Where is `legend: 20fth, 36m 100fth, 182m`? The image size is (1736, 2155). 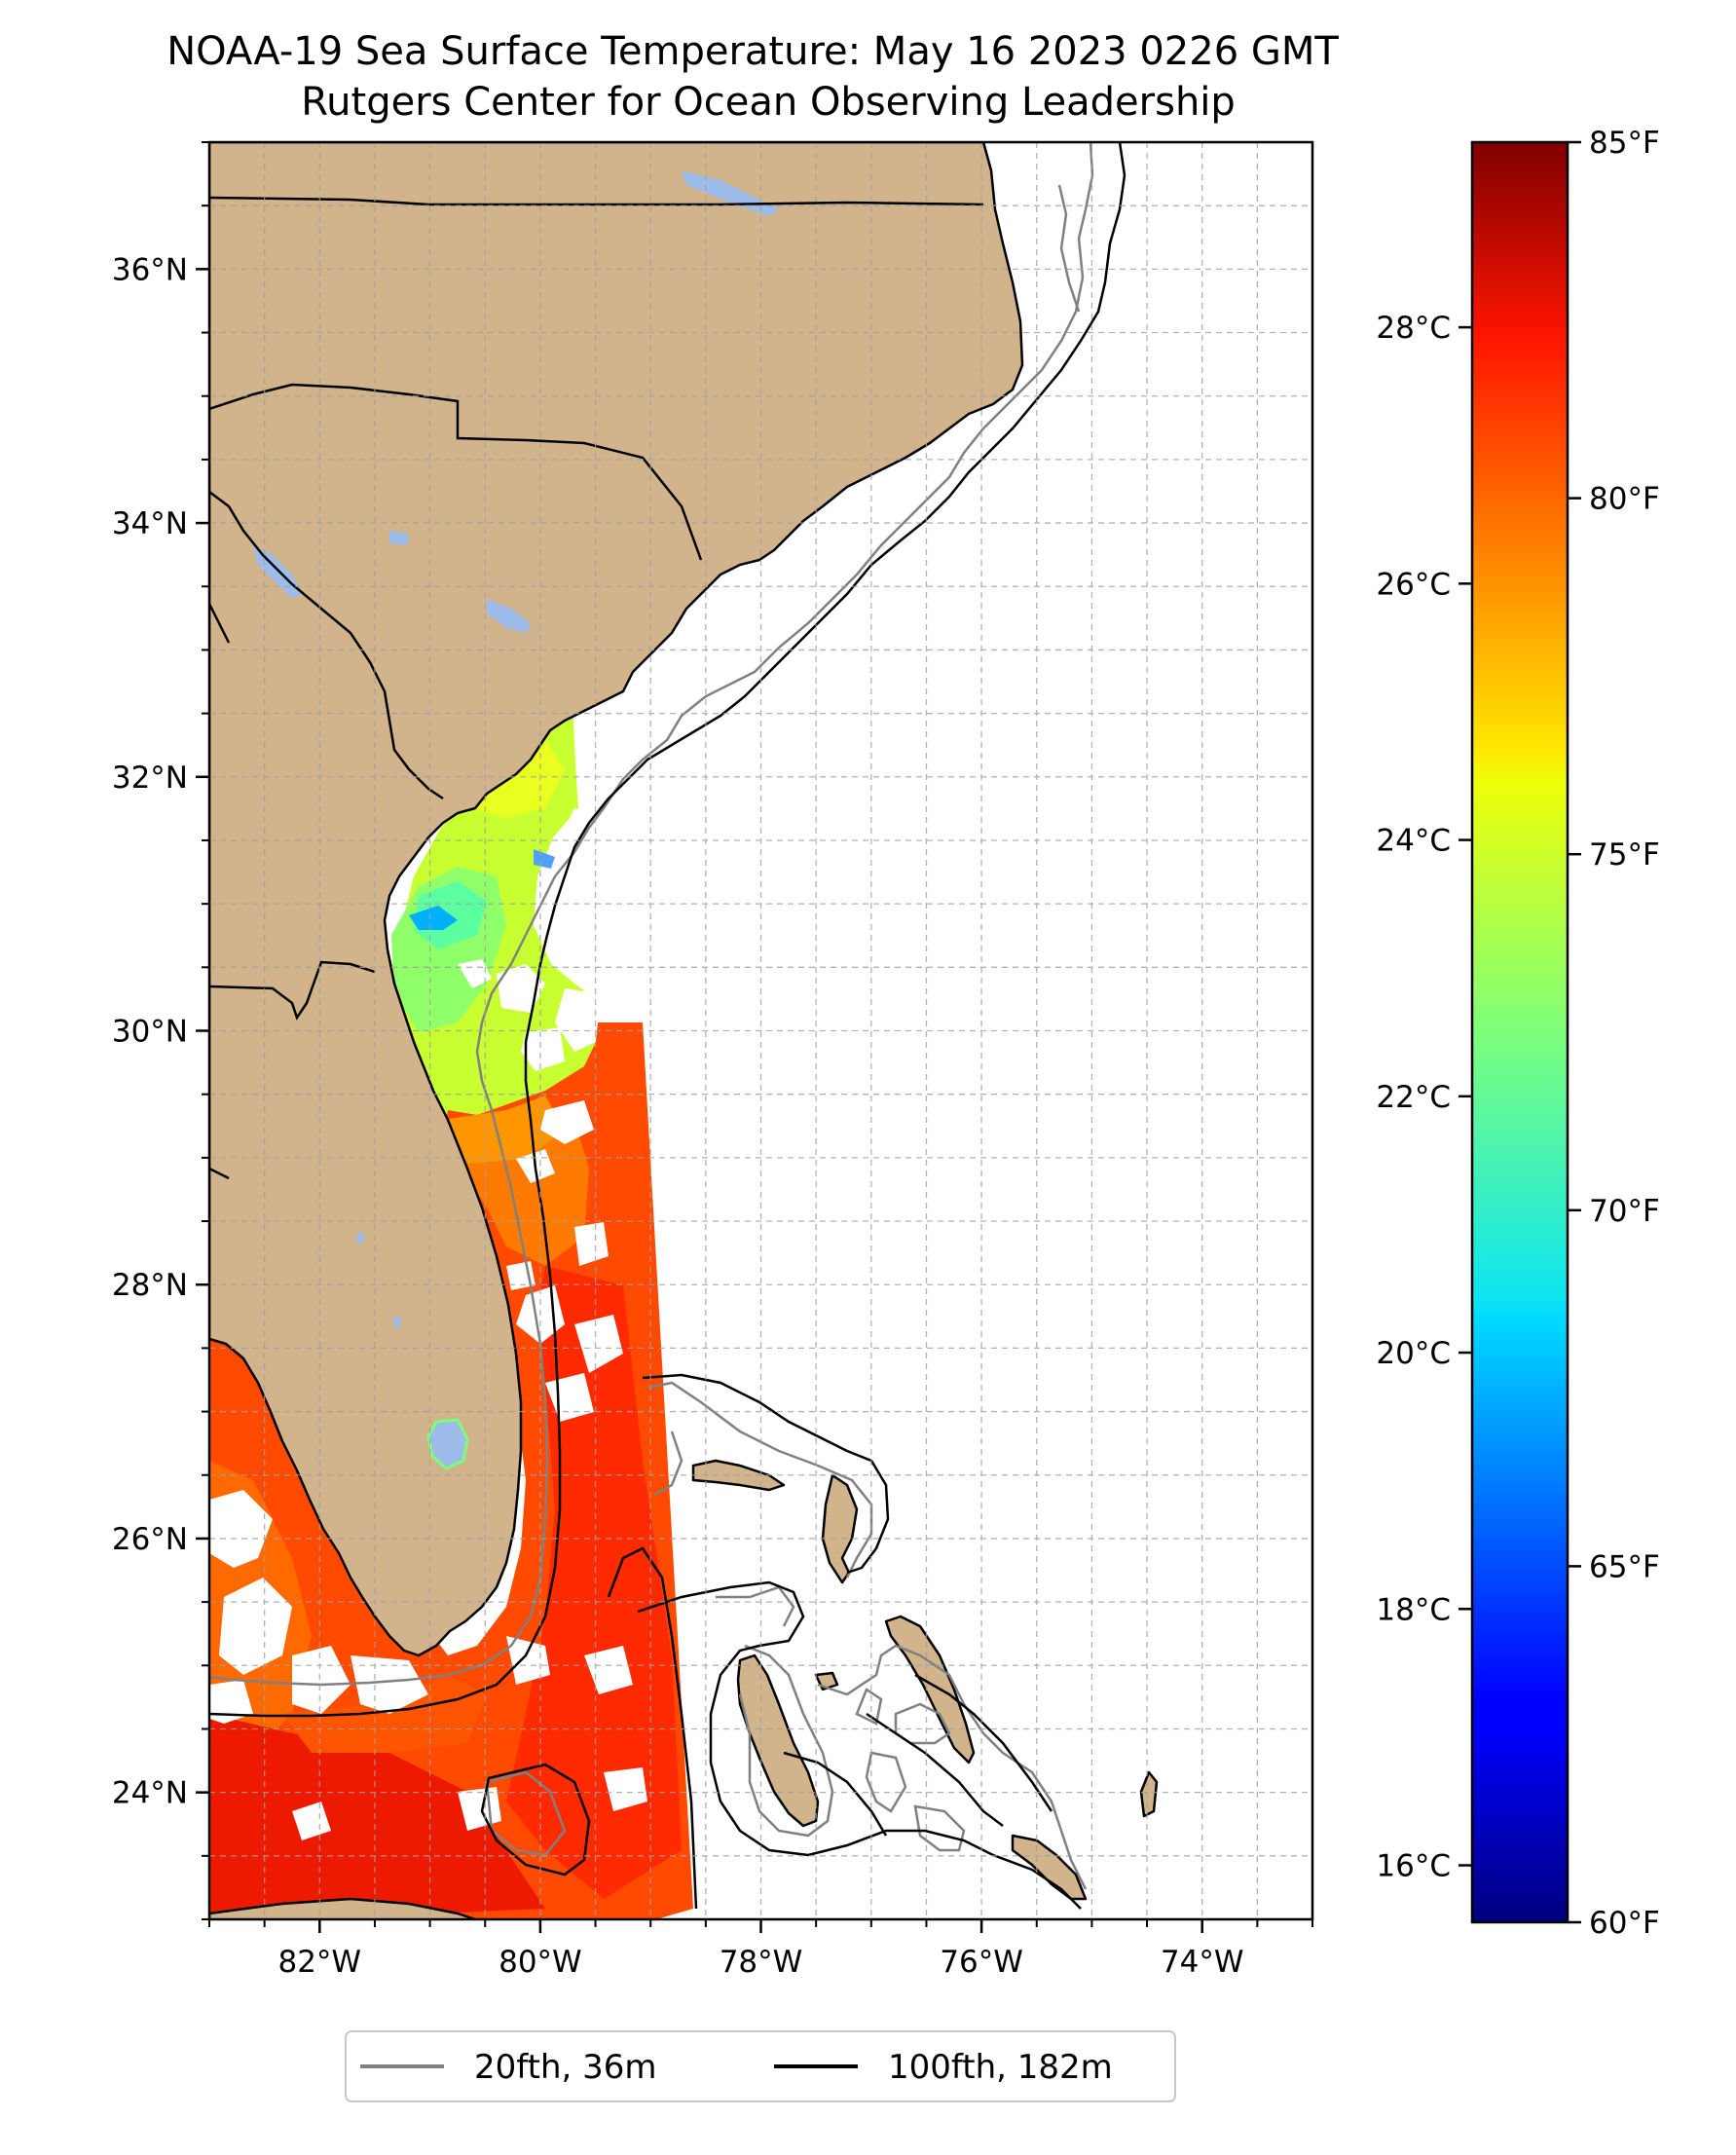 legend: 20fth, 36m 100fth, 182m is located at coordinates (760, 2066).